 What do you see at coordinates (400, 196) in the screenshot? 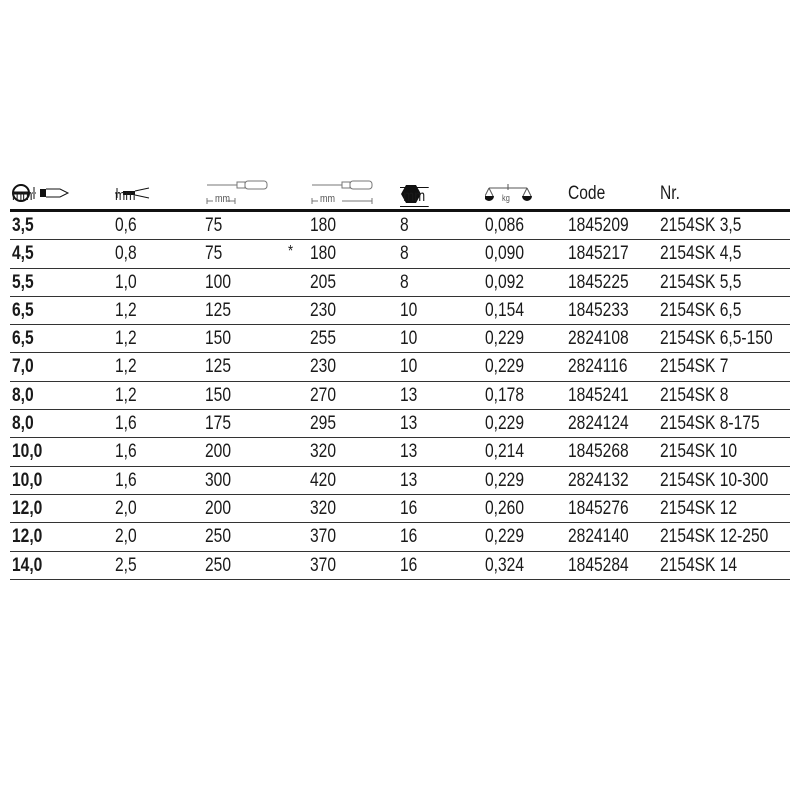
I see `table-header: mm mm mm mm mm kg Code Nr.` at bounding box center [400, 196].